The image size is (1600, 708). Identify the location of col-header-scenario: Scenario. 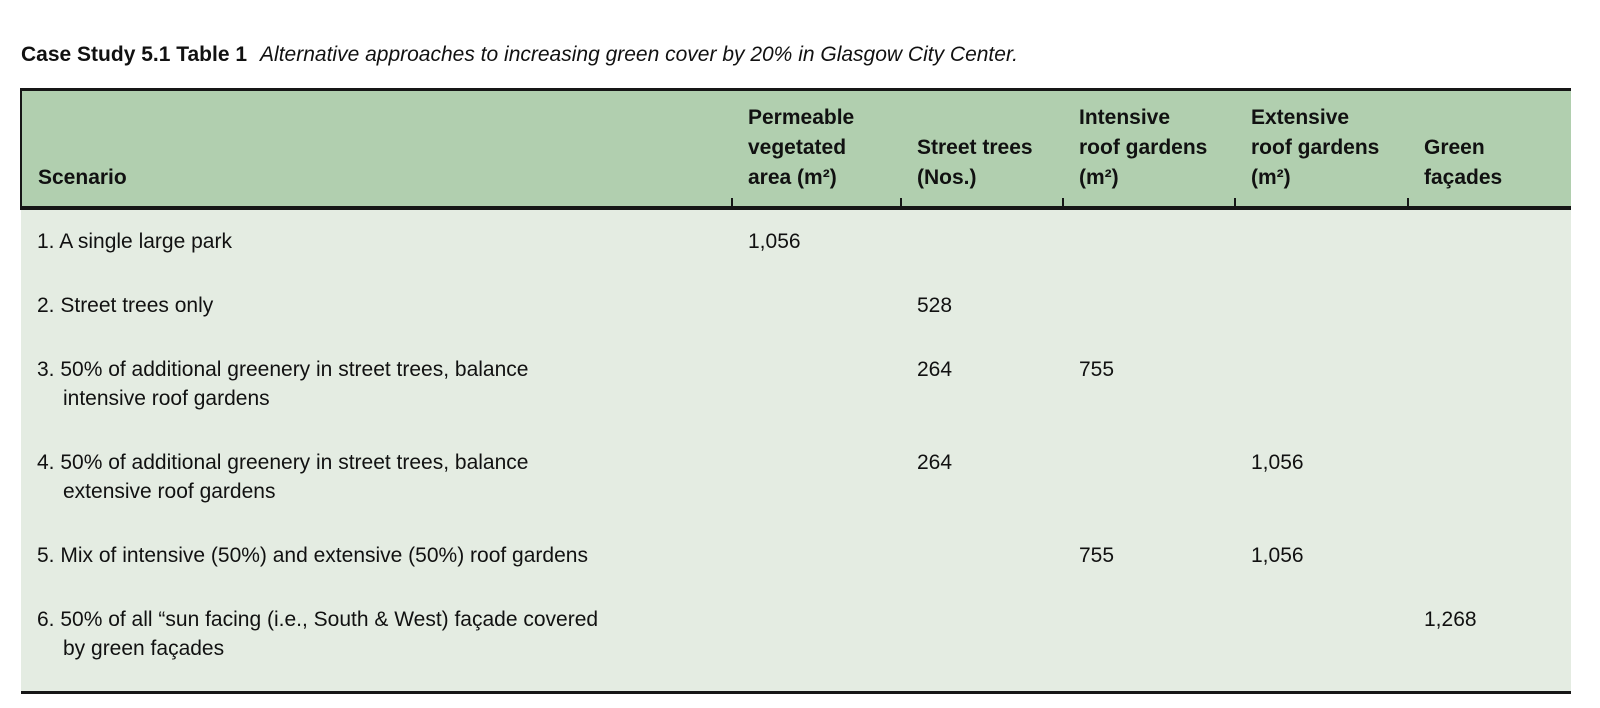
(376, 149).